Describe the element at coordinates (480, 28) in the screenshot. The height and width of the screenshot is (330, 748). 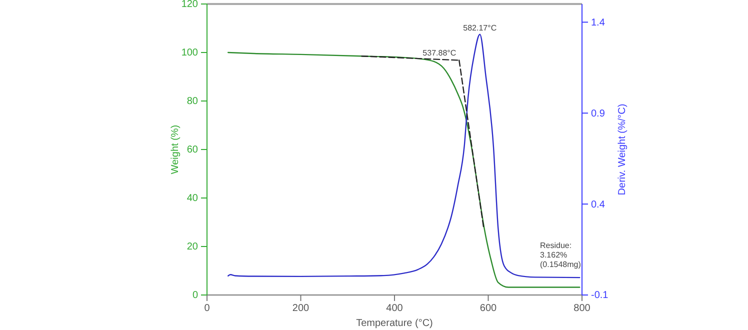
I see `annotation: 582.17°C` at that location.